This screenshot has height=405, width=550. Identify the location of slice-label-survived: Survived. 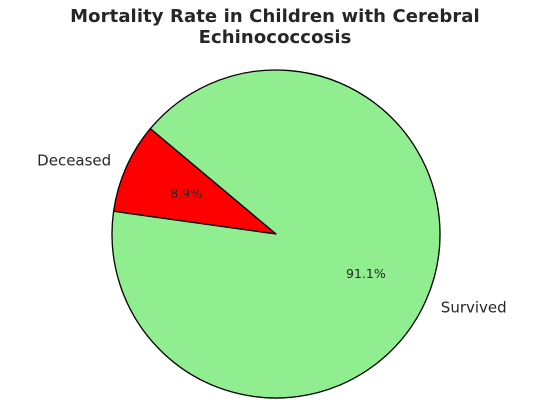
(474, 307).